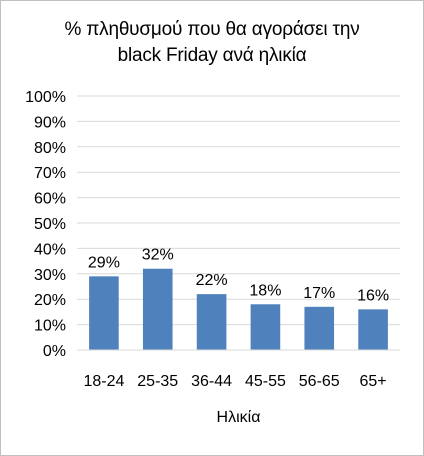 The image size is (424, 456). Describe the element at coordinates (50, 148) in the screenshot. I see `y-tick-label: 80%` at that location.